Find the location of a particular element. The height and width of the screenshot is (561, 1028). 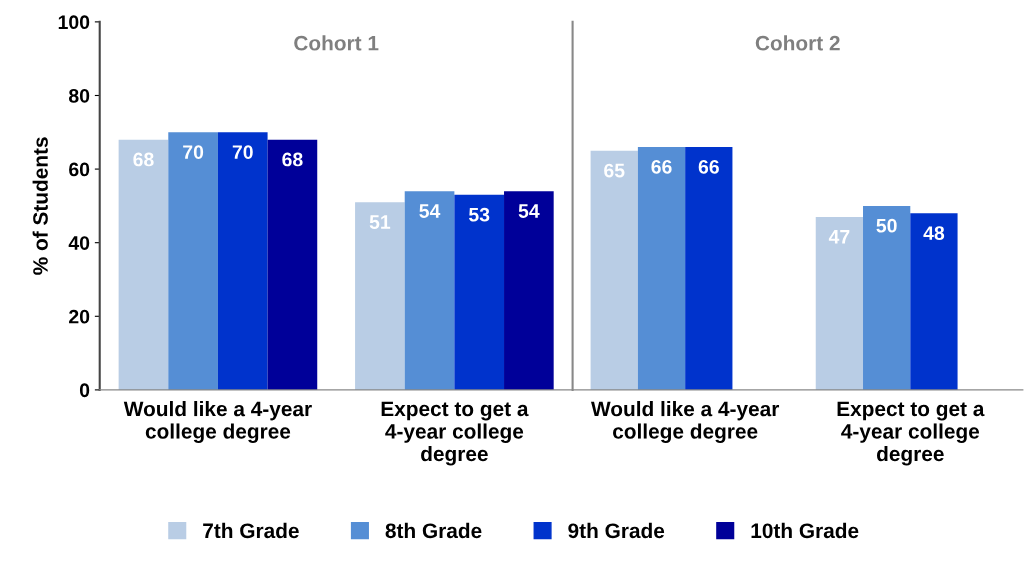

data-label: 51 is located at coordinates (380, 222).